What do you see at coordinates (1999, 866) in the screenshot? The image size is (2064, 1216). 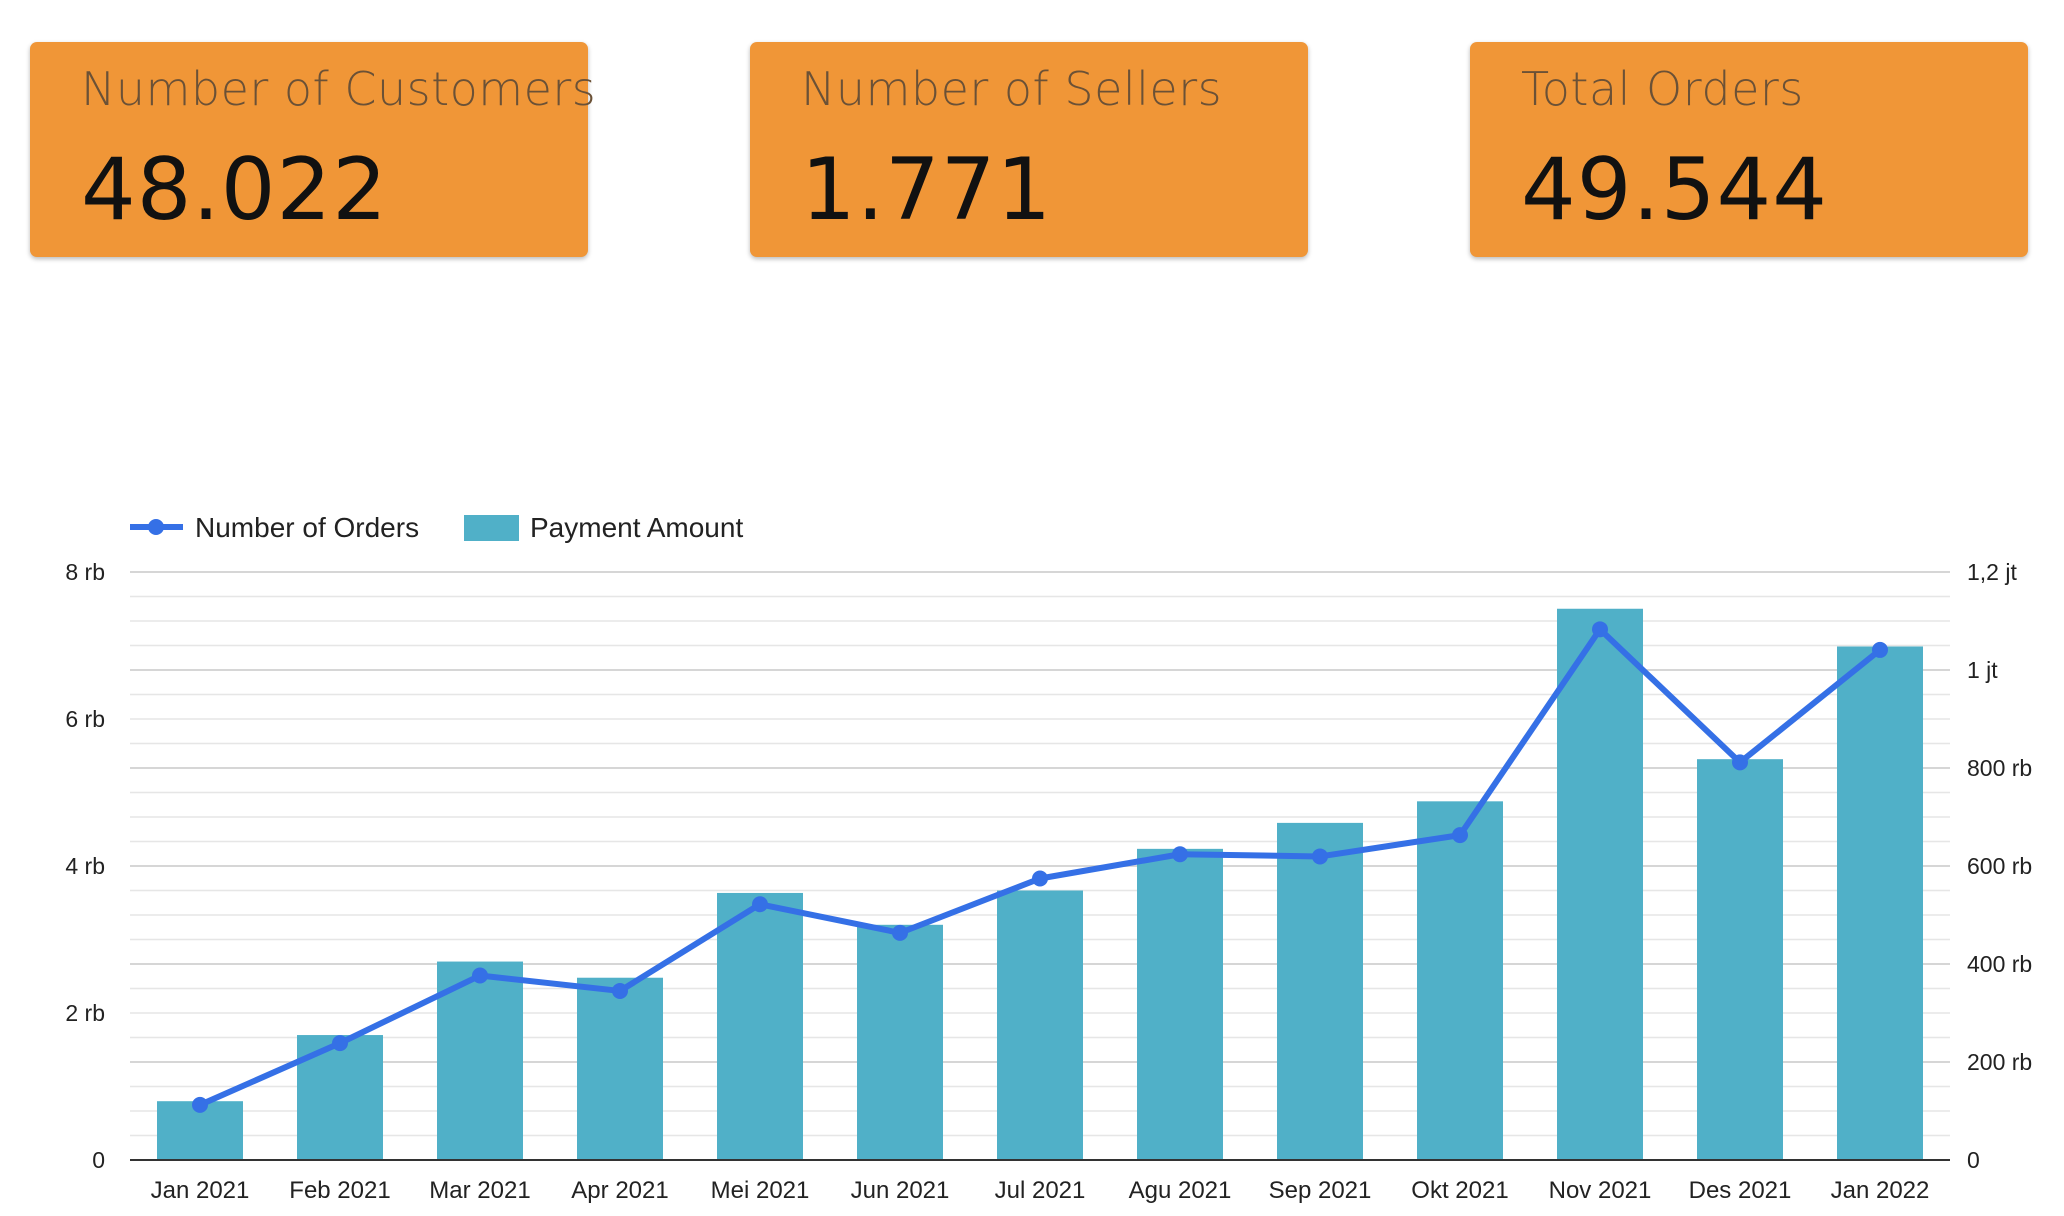 I see `y-right-tick-label: 600 rb` at bounding box center [1999, 866].